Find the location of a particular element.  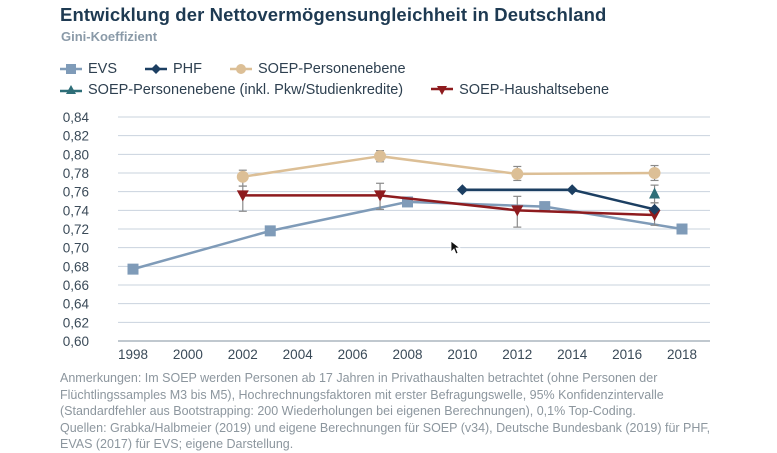

x-tick-label: 2006 is located at coordinates (353, 354).